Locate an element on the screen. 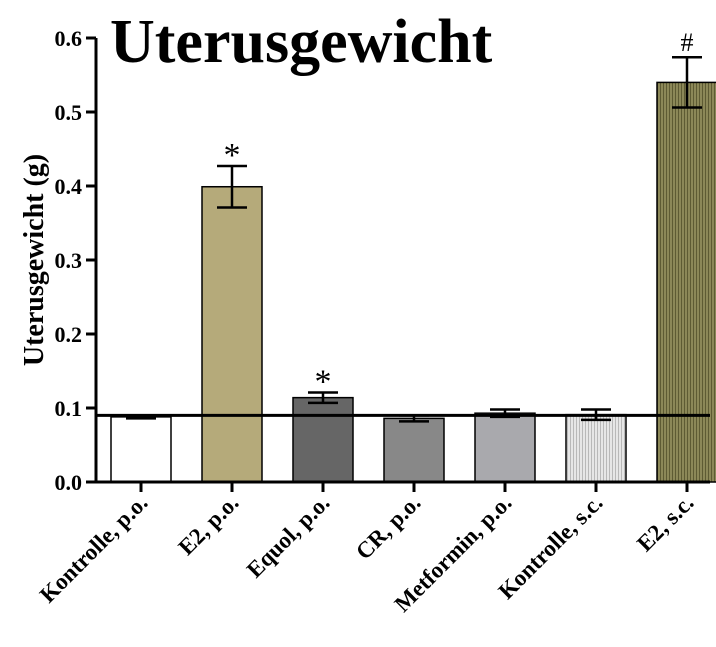  x-tick-label: CR, p.o. is located at coordinates (388, 527).